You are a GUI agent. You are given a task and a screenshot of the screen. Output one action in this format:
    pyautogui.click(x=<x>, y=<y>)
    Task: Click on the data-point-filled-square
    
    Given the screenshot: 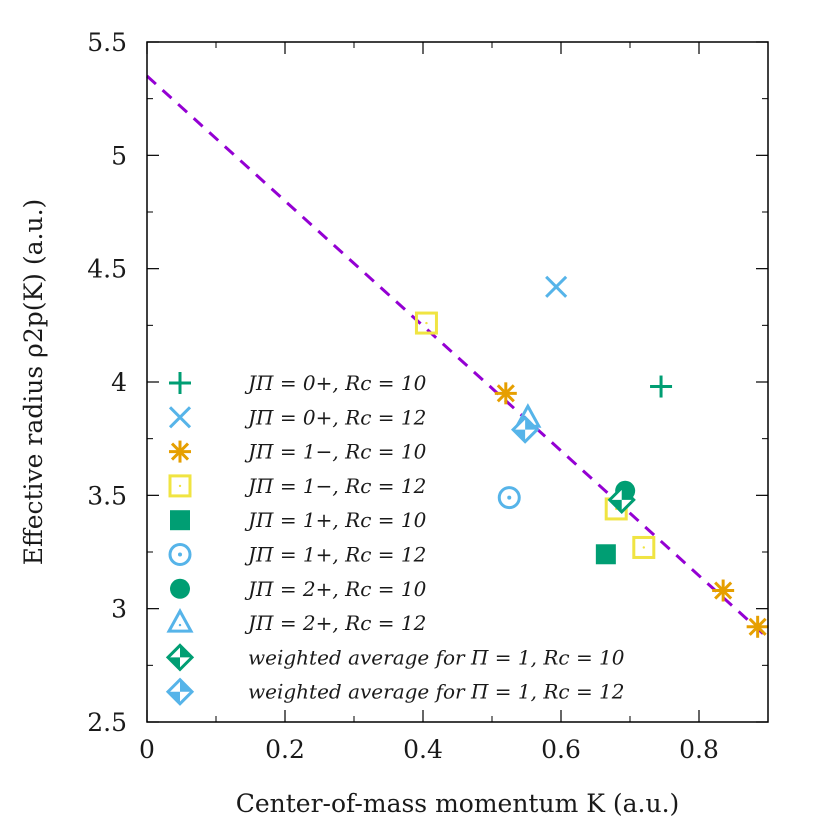 What is the action you would take?
    pyautogui.click(x=605, y=554)
    